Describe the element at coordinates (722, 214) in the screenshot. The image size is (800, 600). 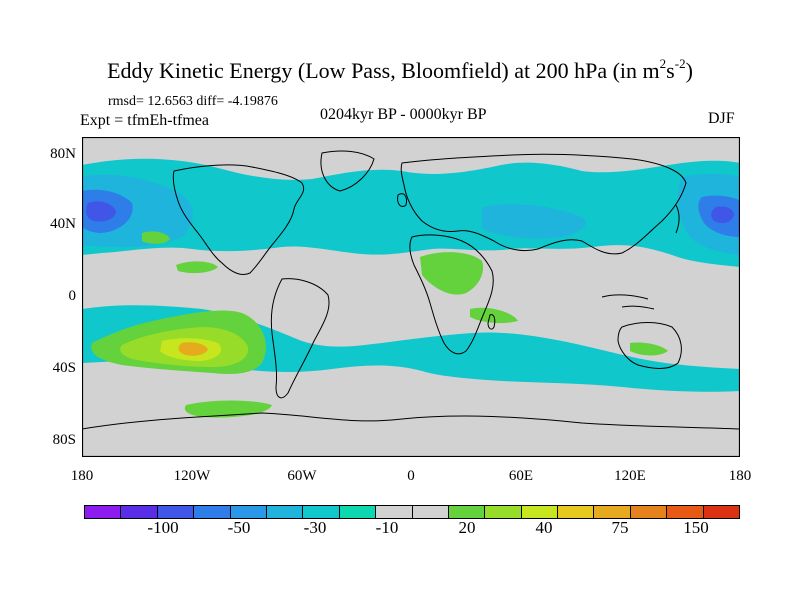
I see `nh-darker-east` at that location.